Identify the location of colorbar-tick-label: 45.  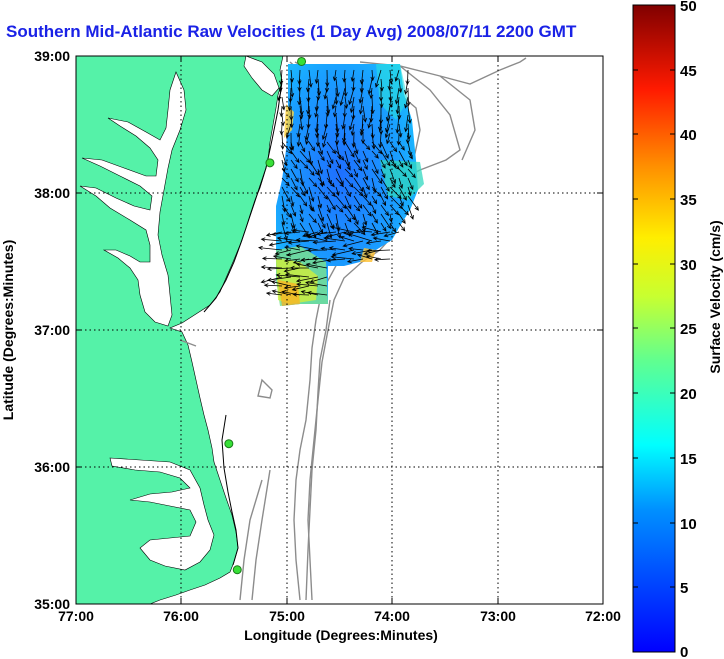
(688, 71).